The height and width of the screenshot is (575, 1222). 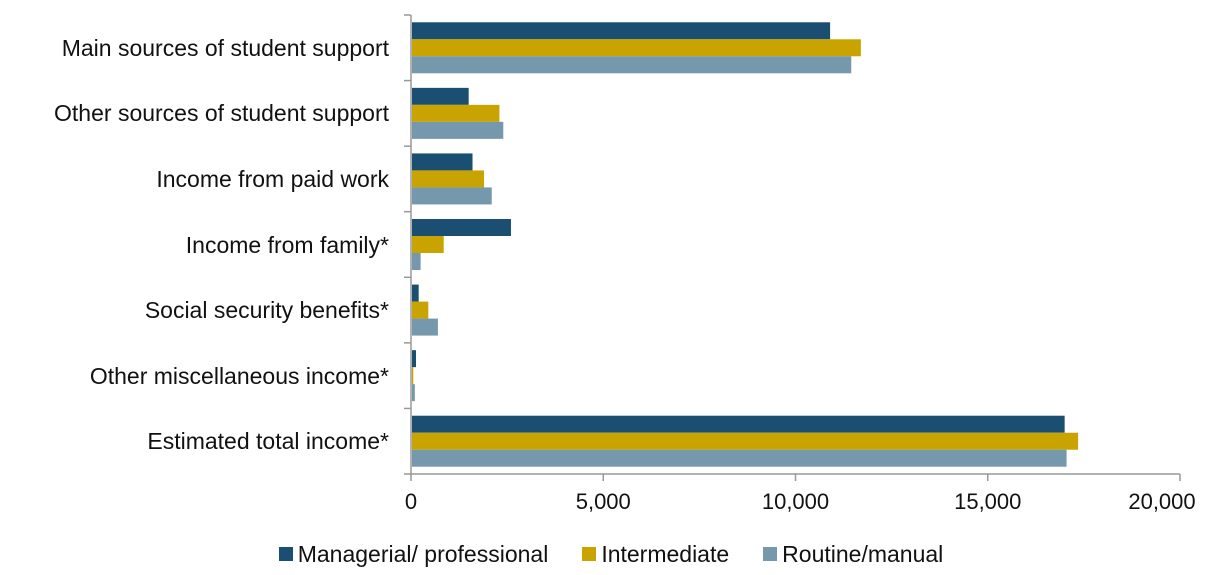 What do you see at coordinates (239, 375) in the screenshot?
I see `category-label-6: Other miscellaneous income*` at bounding box center [239, 375].